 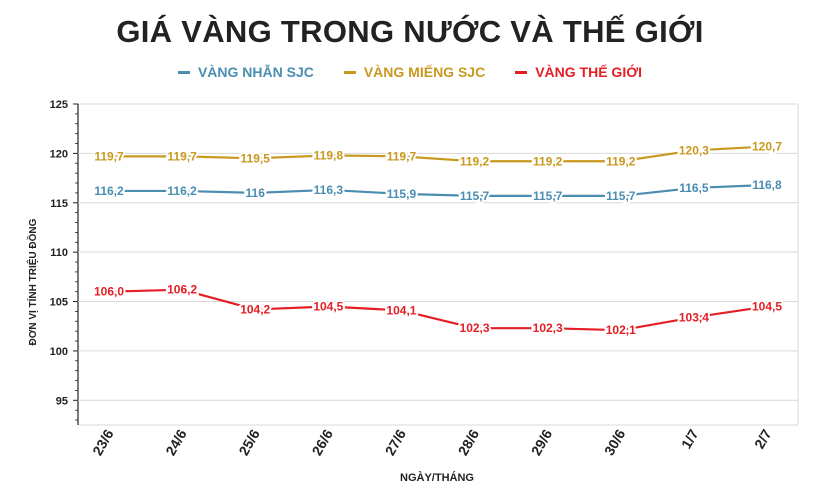 What do you see at coordinates (103, 442) in the screenshot?
I see `x-tick-label: 23/6` at bounding box center [103, 442].